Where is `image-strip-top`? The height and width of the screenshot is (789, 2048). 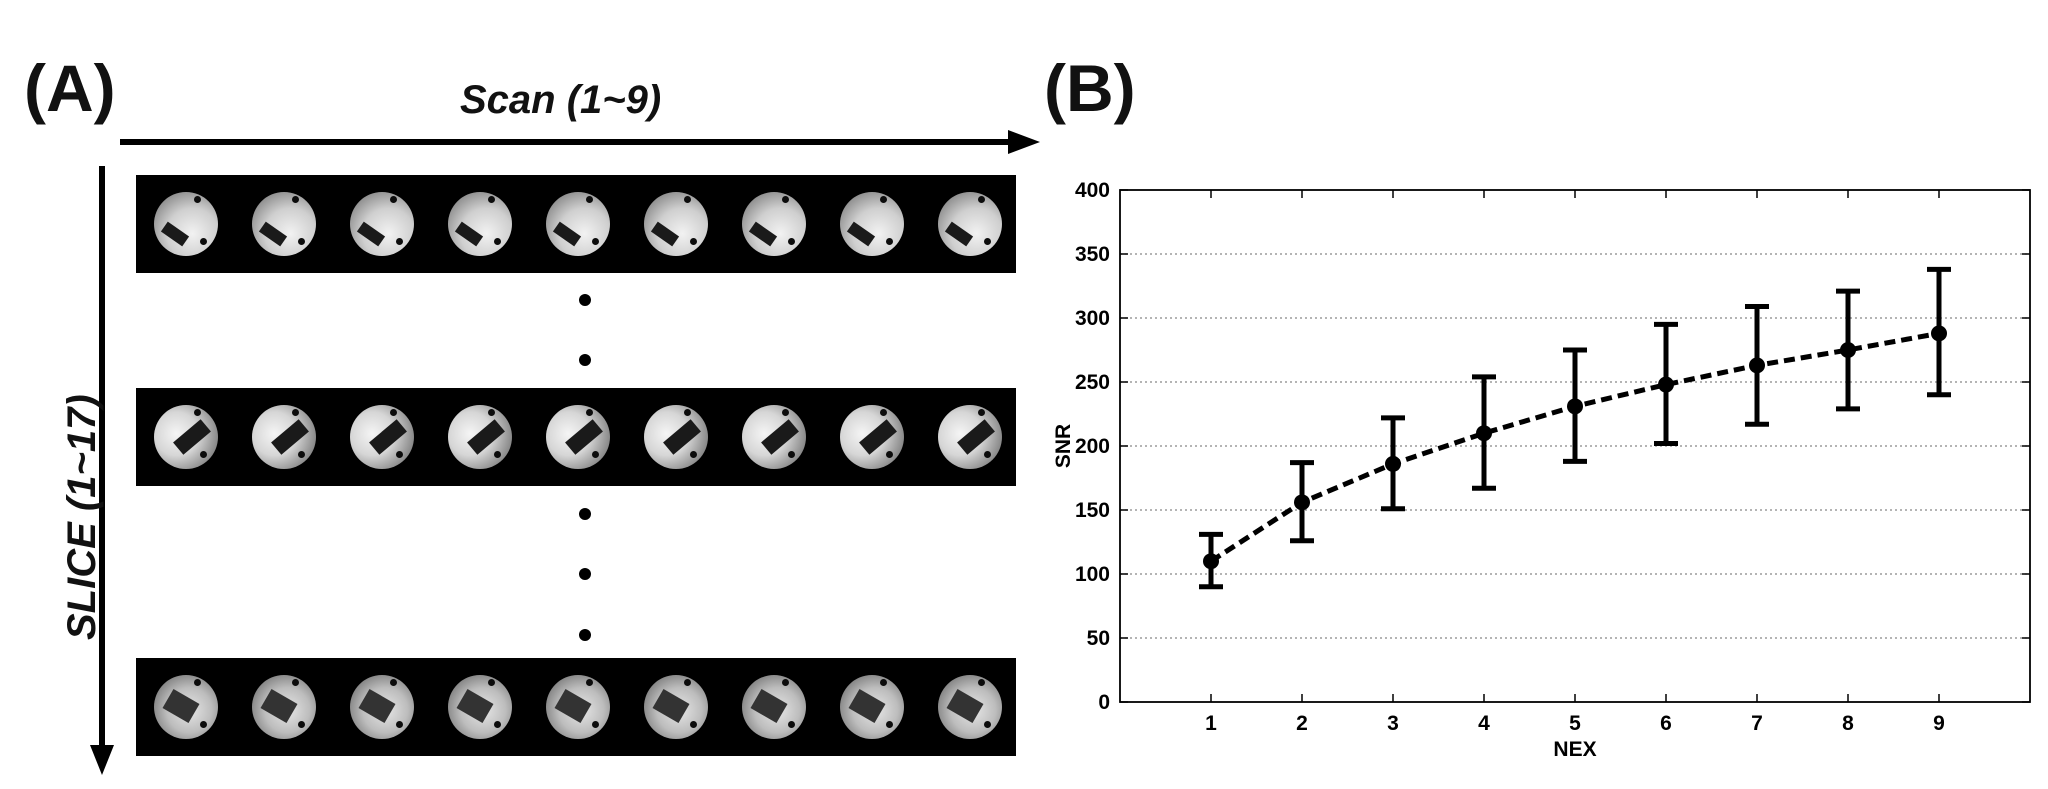
image-strip-top is located at coordinates (576, 224).